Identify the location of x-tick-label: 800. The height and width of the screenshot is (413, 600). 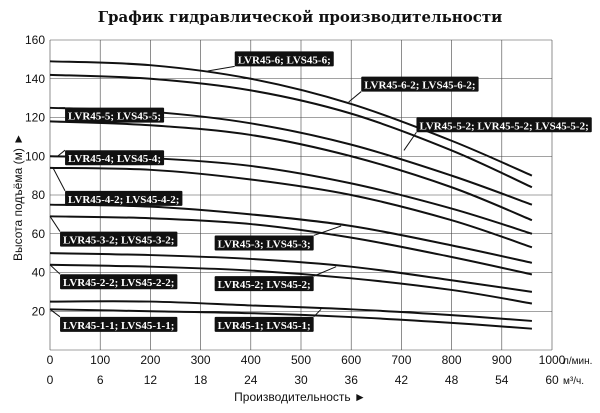
(452, 360).